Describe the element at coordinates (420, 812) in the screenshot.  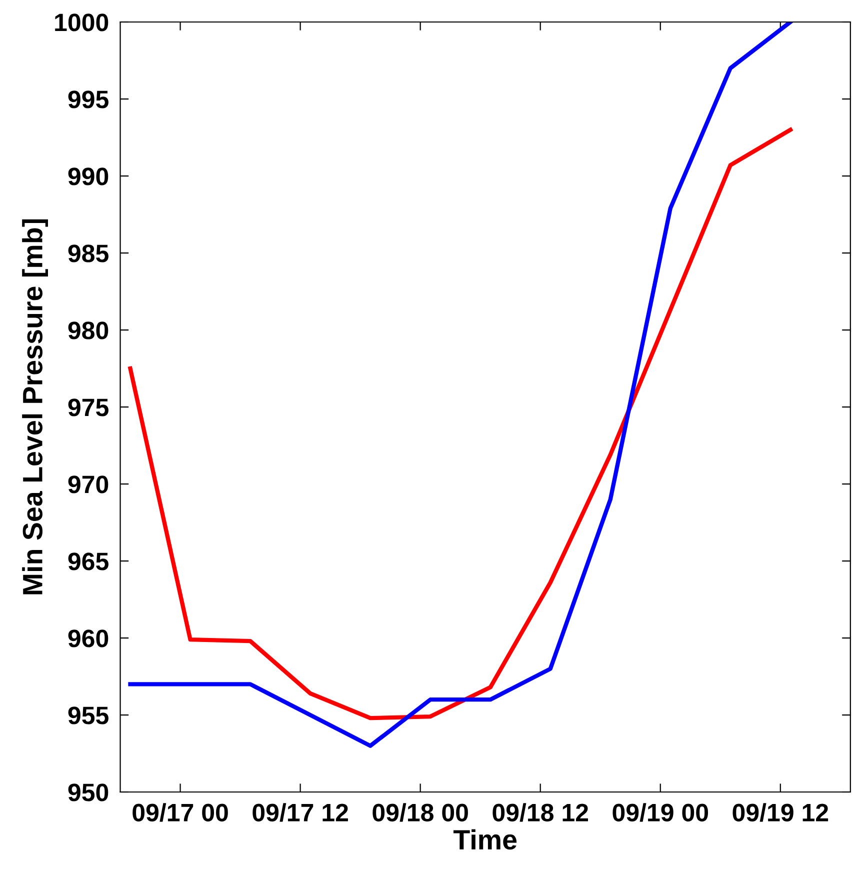
I see `x-tick-label: 09/18 00` at that location.